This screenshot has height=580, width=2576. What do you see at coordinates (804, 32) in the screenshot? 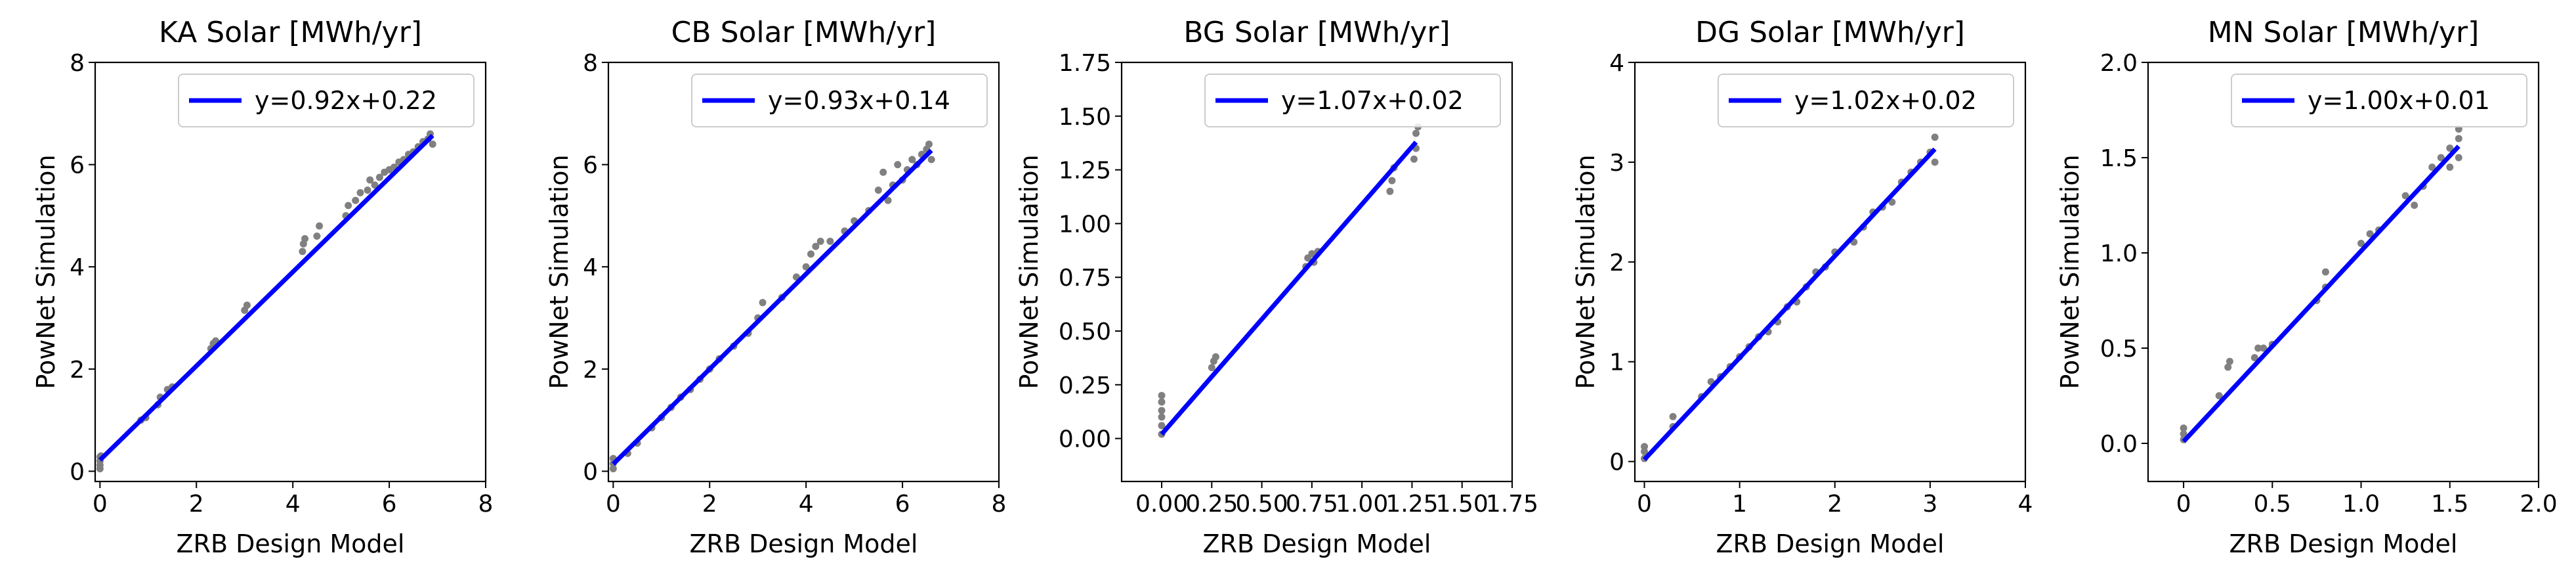
I see `chart-title: CB Solar [MWh/yr]` at bounding box center [804, 32].